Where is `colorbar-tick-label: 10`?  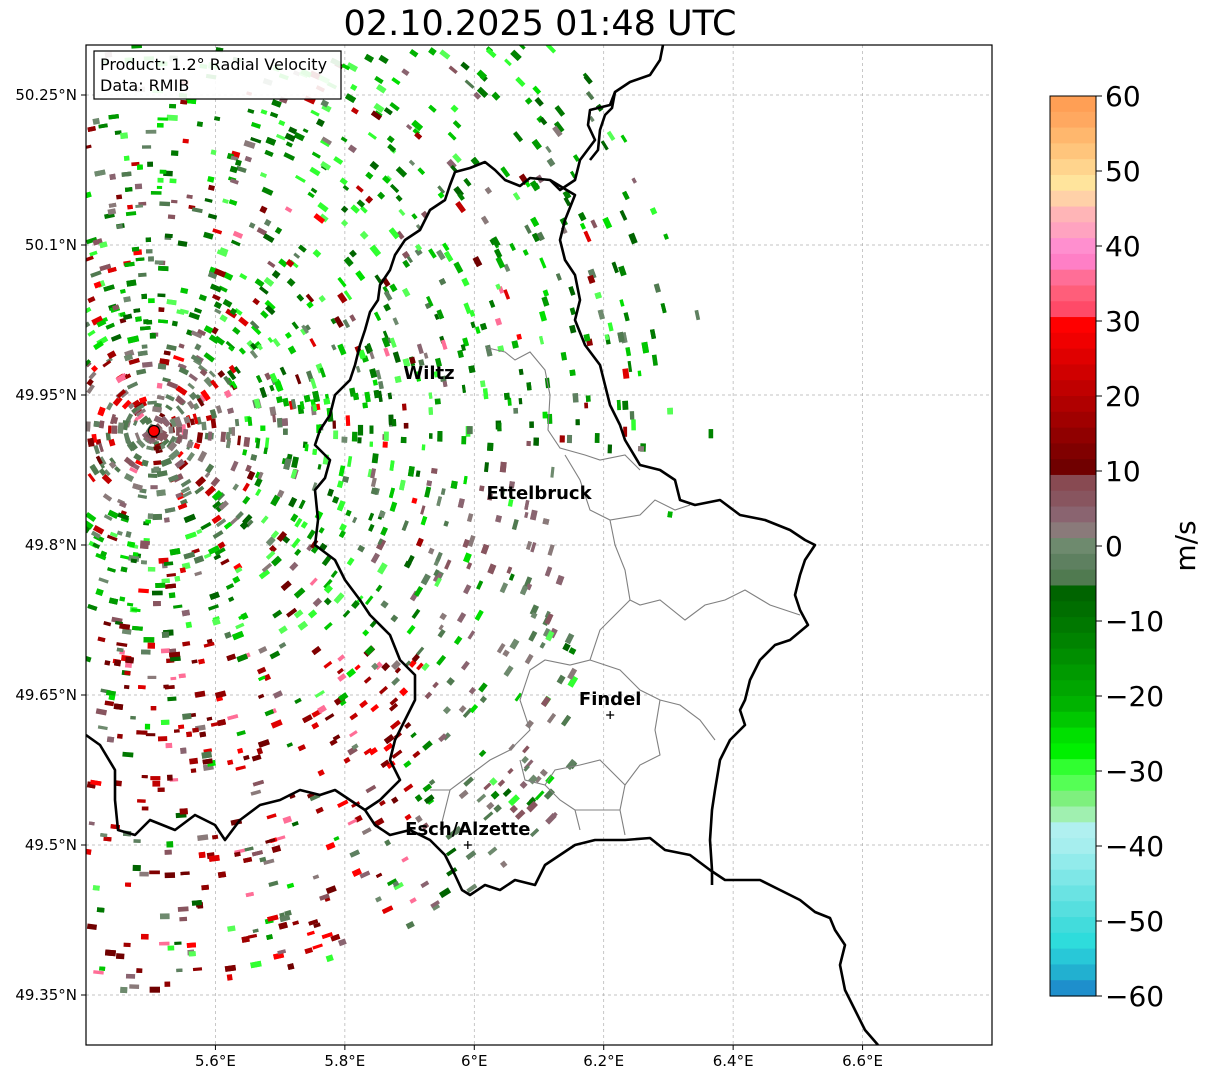 colorbar-tick-label: 10 is located at coordinates (1123, 471).